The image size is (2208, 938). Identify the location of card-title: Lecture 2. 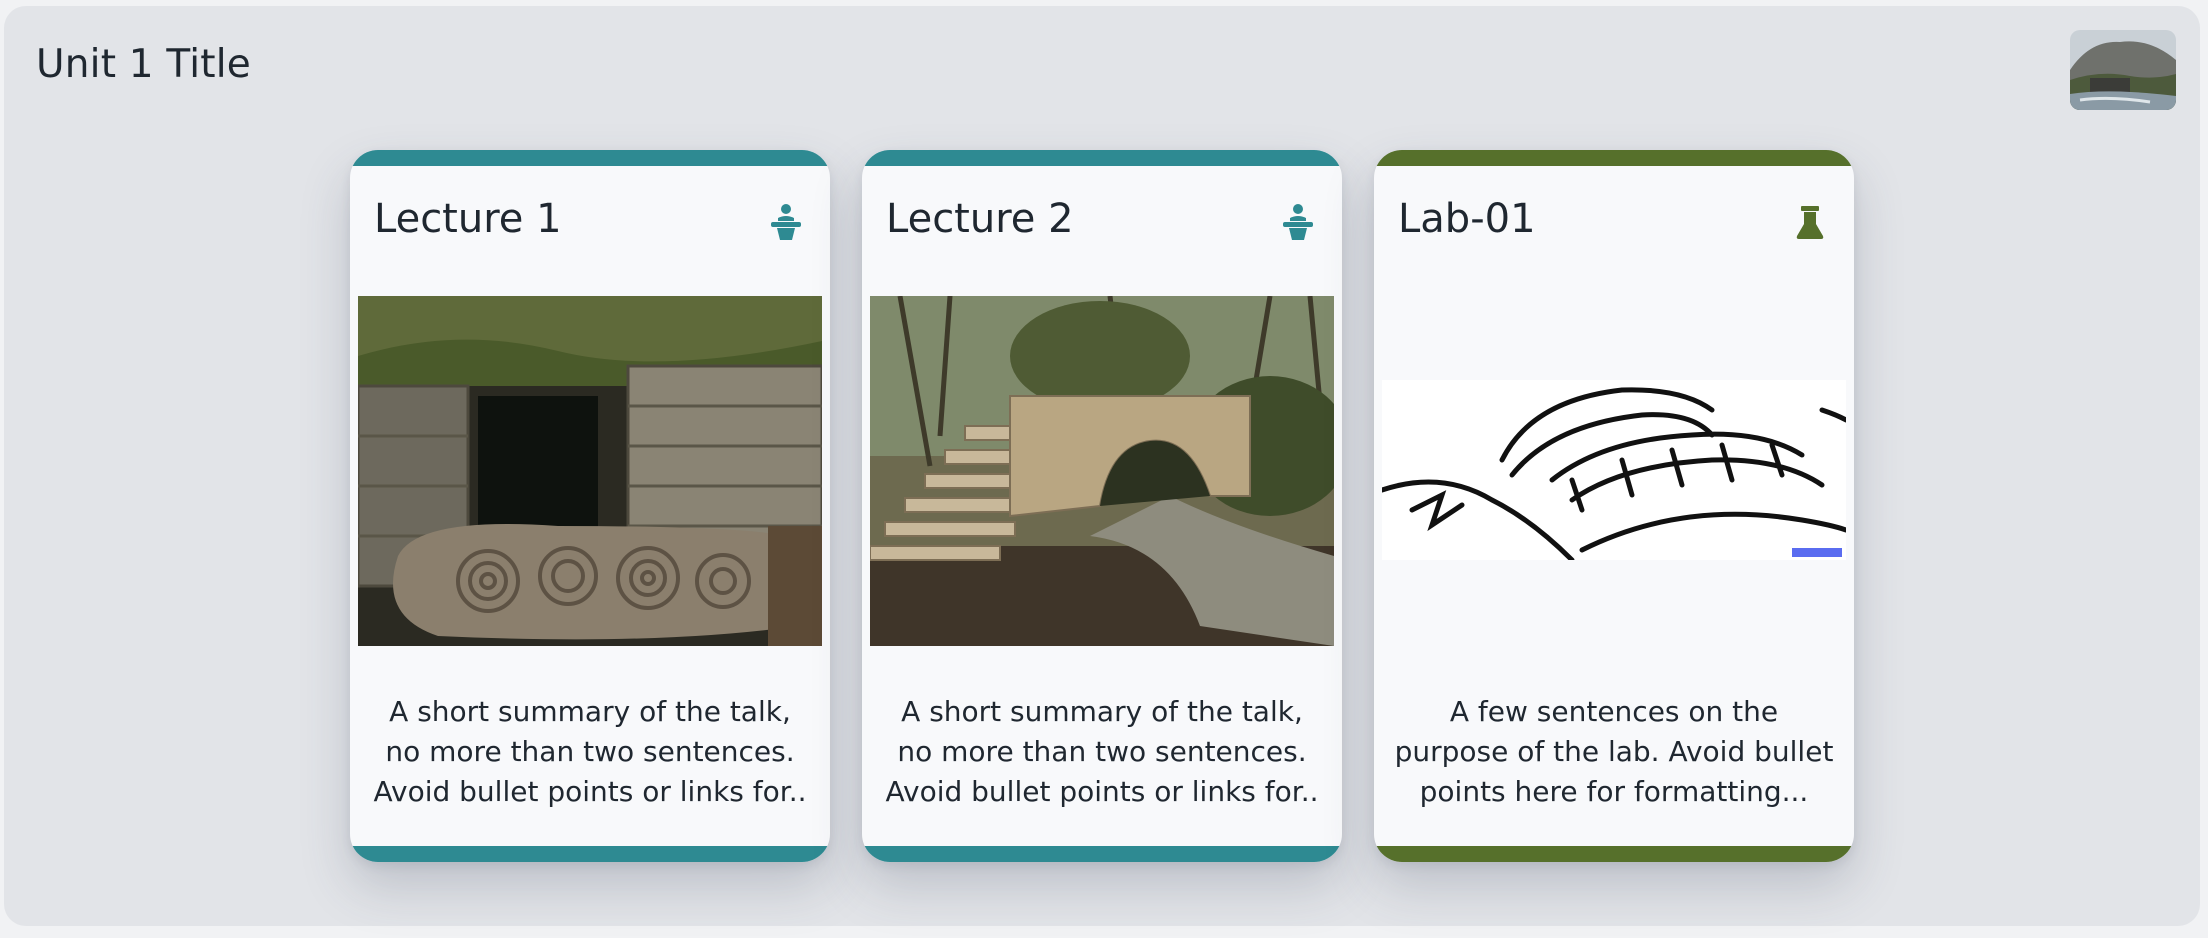
(980, 219).